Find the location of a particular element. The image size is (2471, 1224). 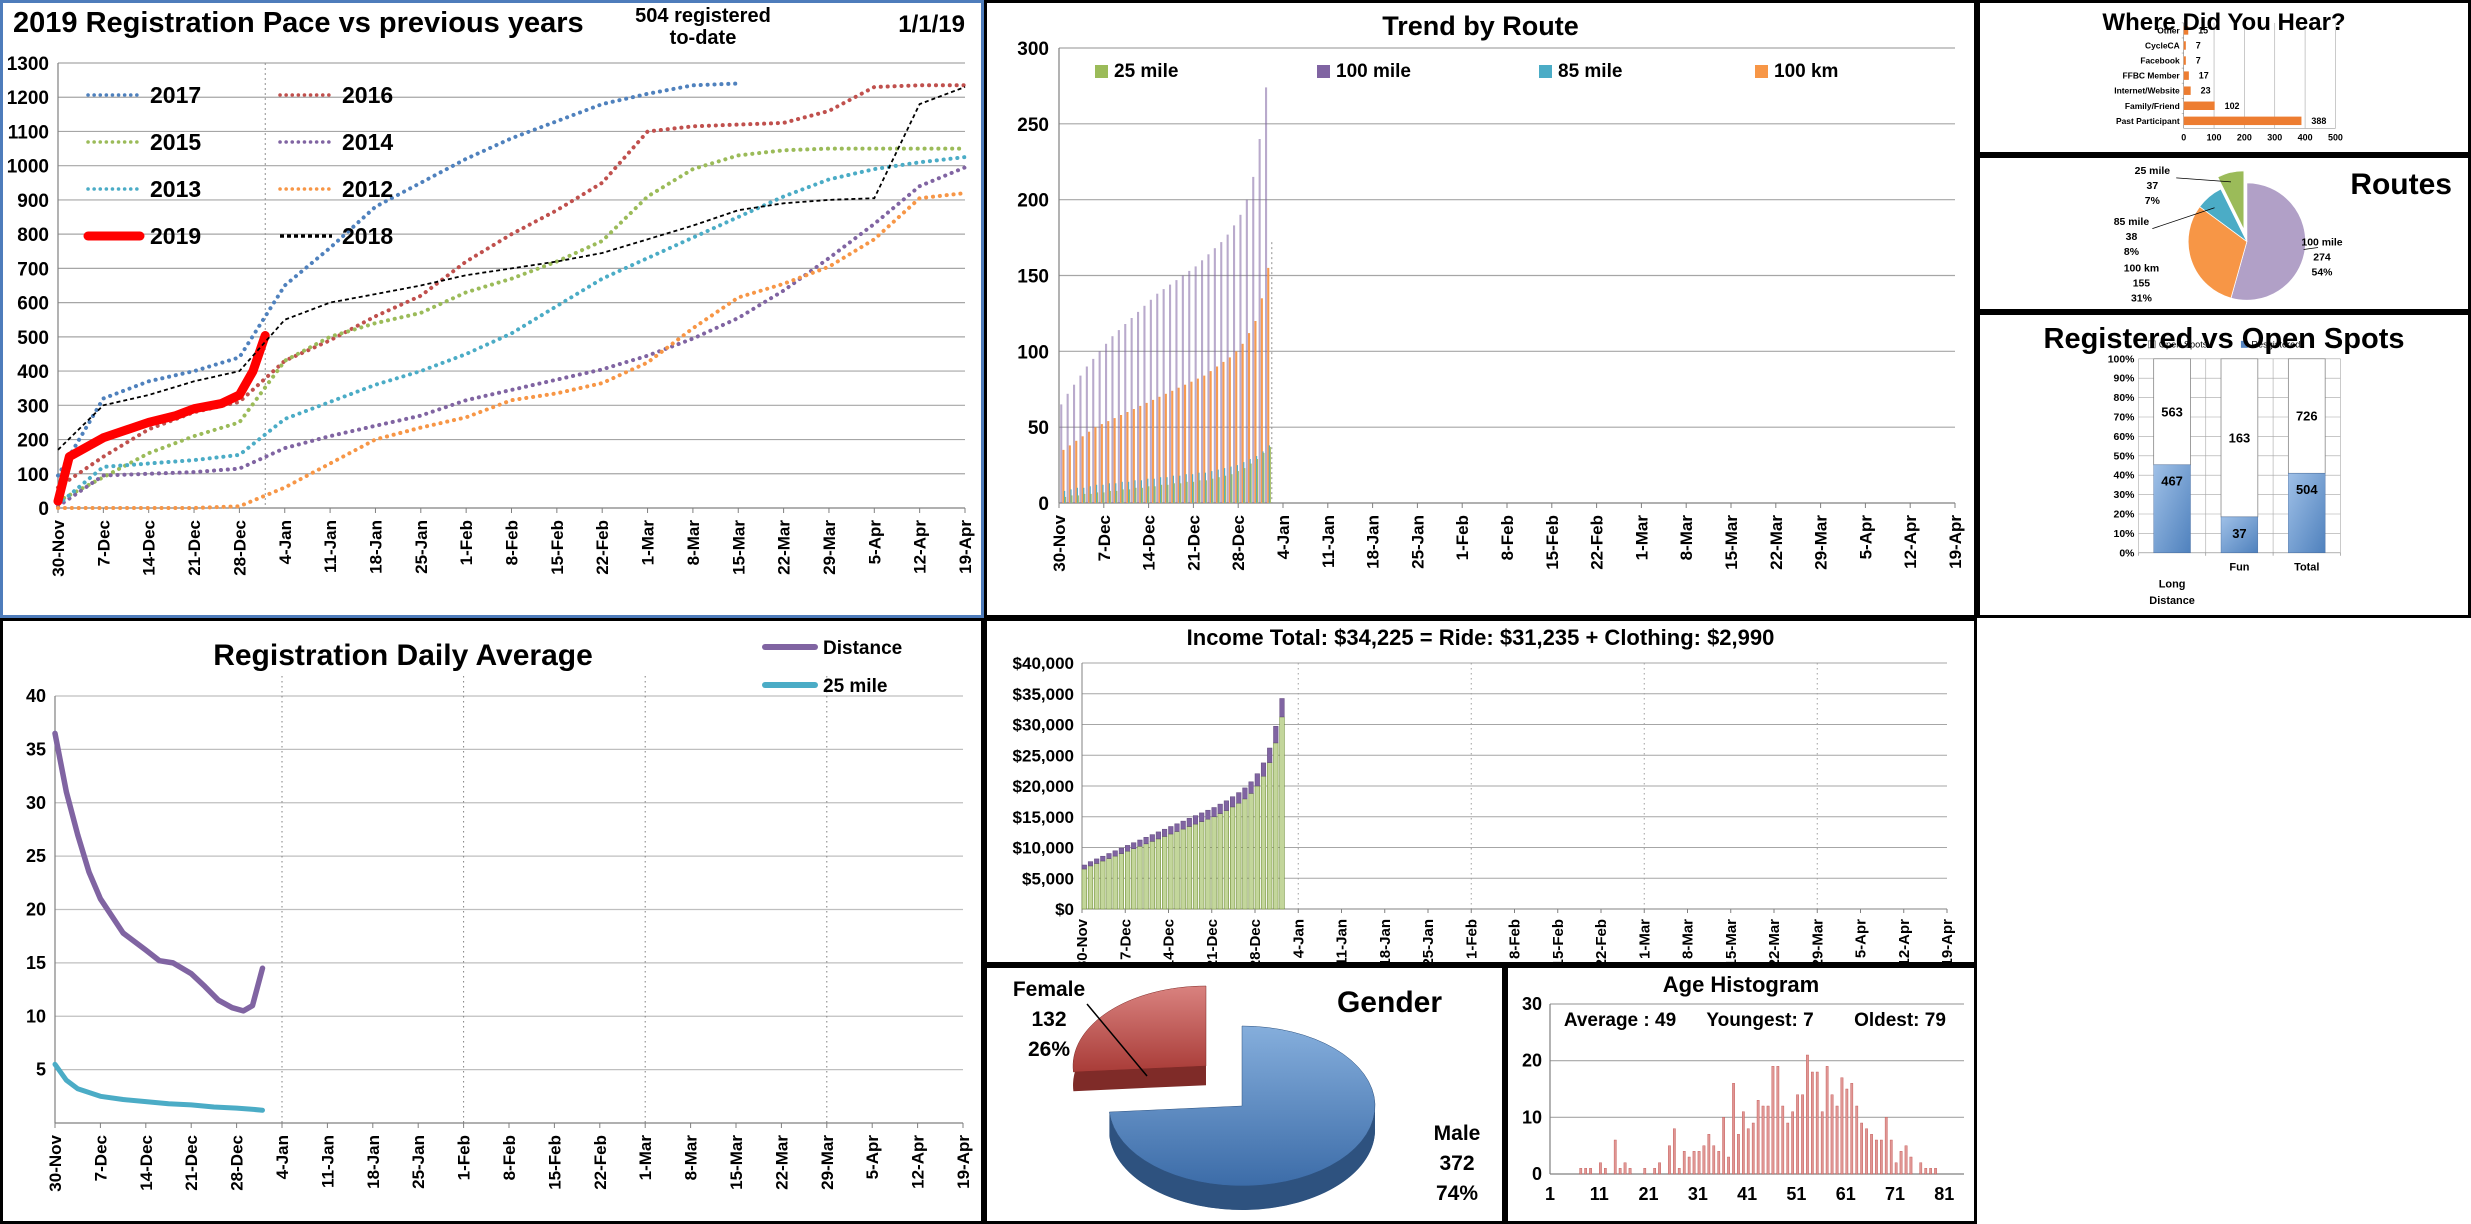

svg-text: 61 is located at coordinates (1846, 1194).